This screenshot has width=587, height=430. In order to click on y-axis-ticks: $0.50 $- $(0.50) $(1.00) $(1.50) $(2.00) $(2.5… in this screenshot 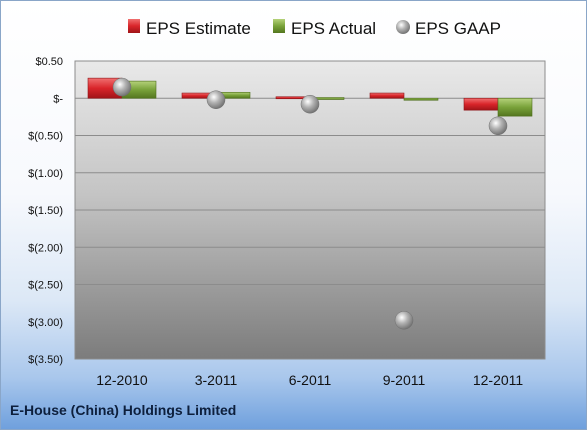, I will do `click(45, 211)`.